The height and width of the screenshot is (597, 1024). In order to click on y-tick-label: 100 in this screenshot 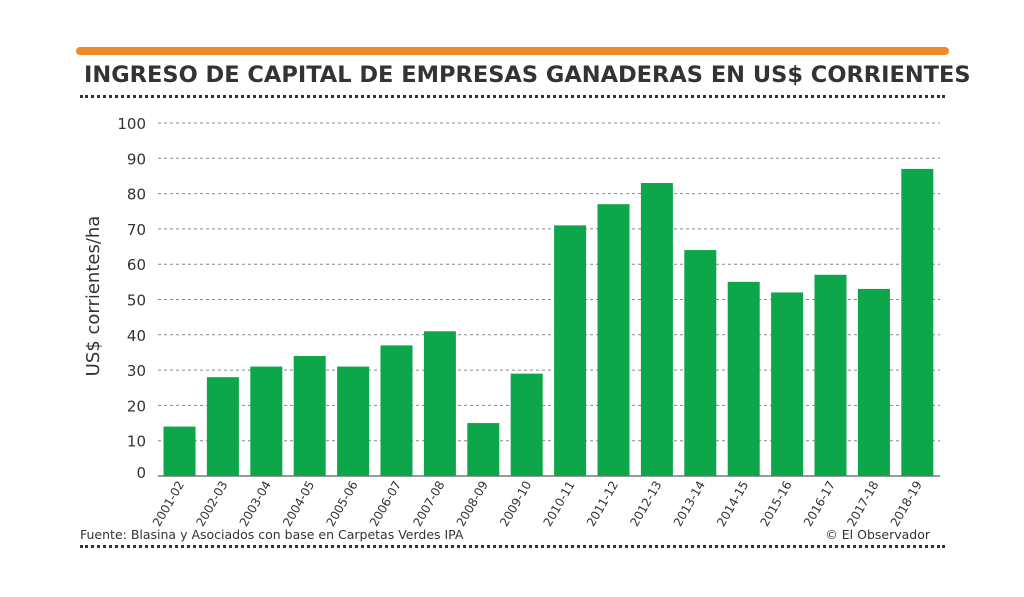, I will do `click(131, 124)`.